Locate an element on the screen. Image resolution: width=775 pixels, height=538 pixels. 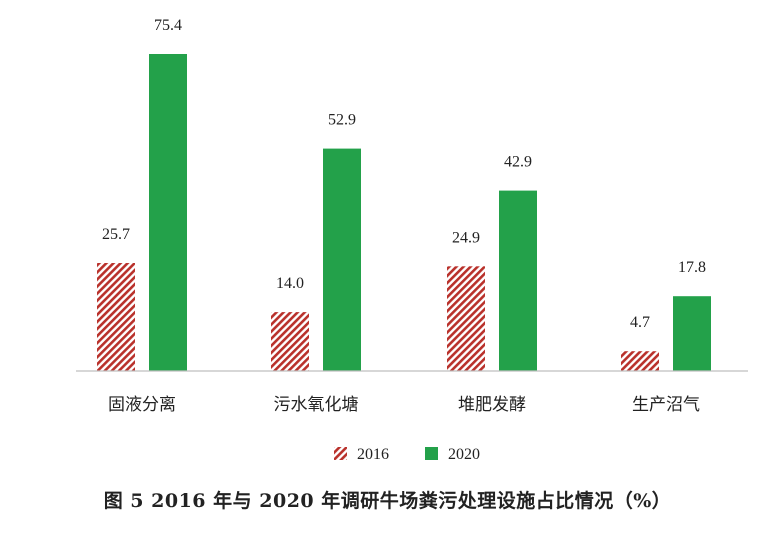
category-label-2: 堆肥发酵 is located at coordinates (492, 405).